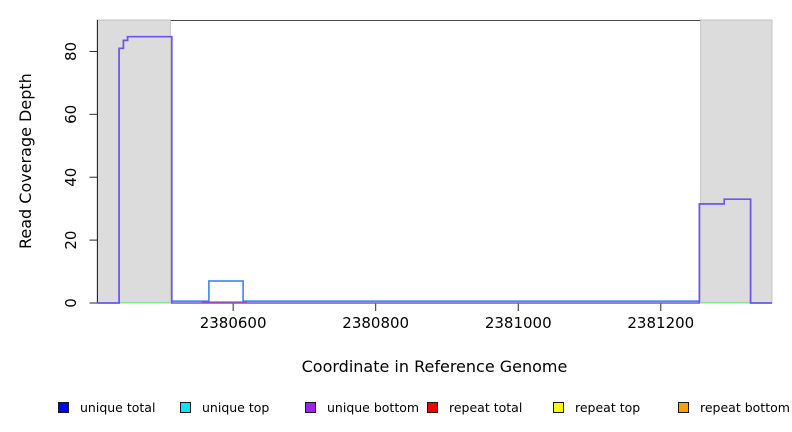  I want to click on repeat-region-left, so click(133, 161).